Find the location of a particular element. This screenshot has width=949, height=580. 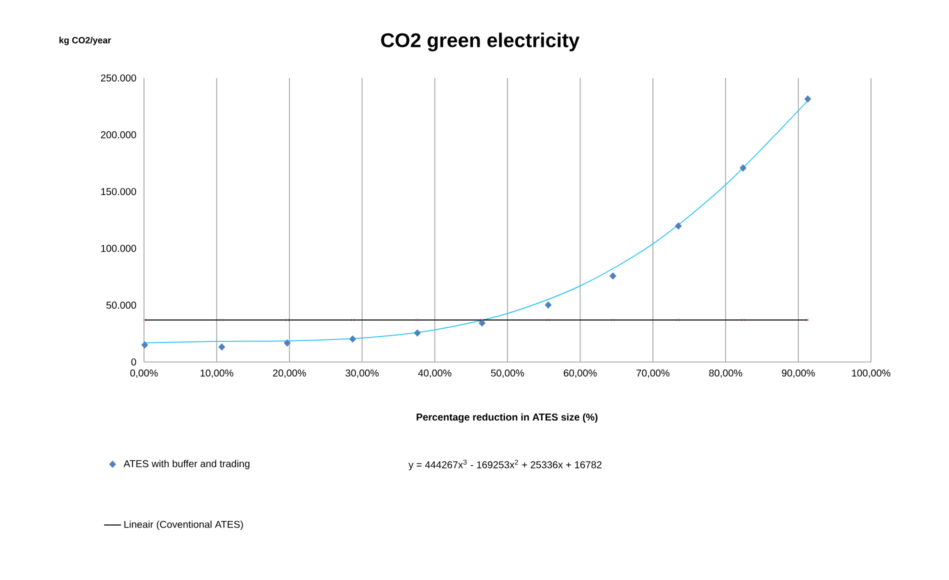

x-tick-label: 50,00% is located at coordinates (507, 374).